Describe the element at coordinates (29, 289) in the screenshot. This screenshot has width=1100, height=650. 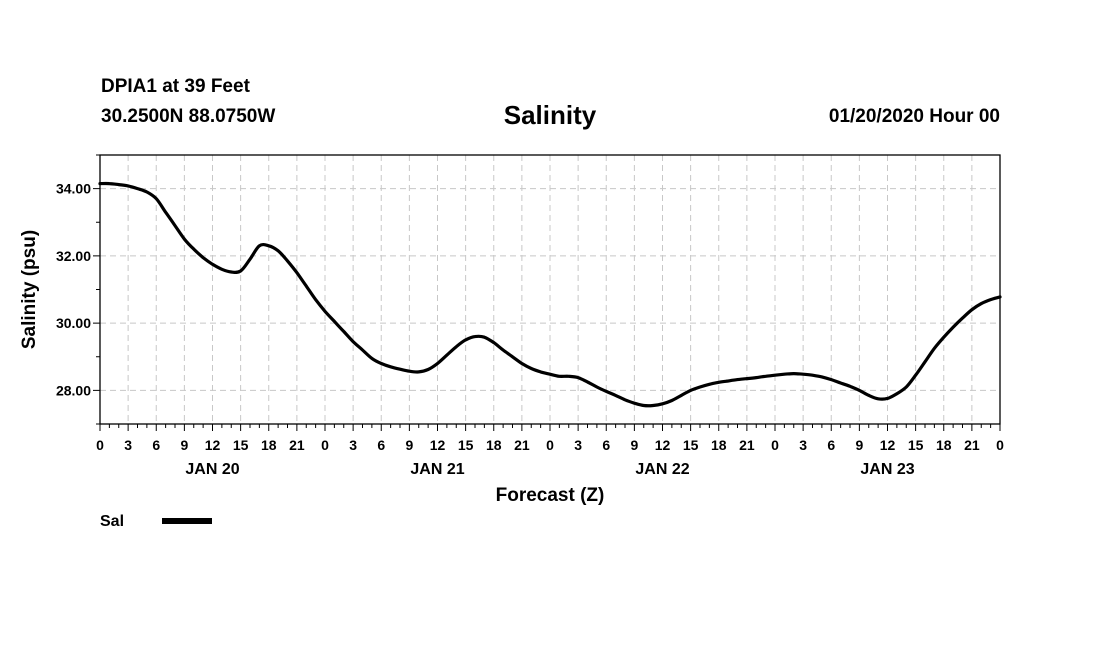
I see `y-axis-title: Salinity (psu)` at that location.